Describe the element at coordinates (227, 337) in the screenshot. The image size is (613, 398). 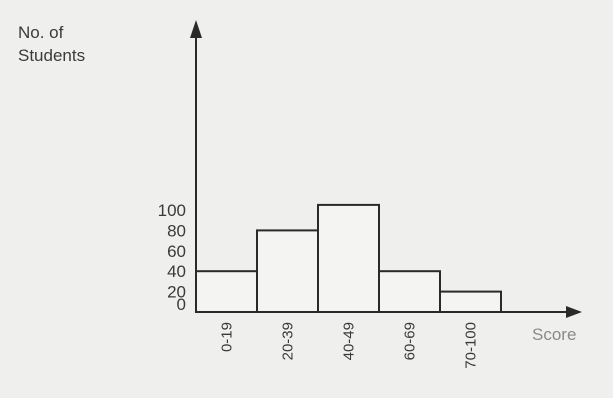
I see `x-tick-label: 0-19` at that location.